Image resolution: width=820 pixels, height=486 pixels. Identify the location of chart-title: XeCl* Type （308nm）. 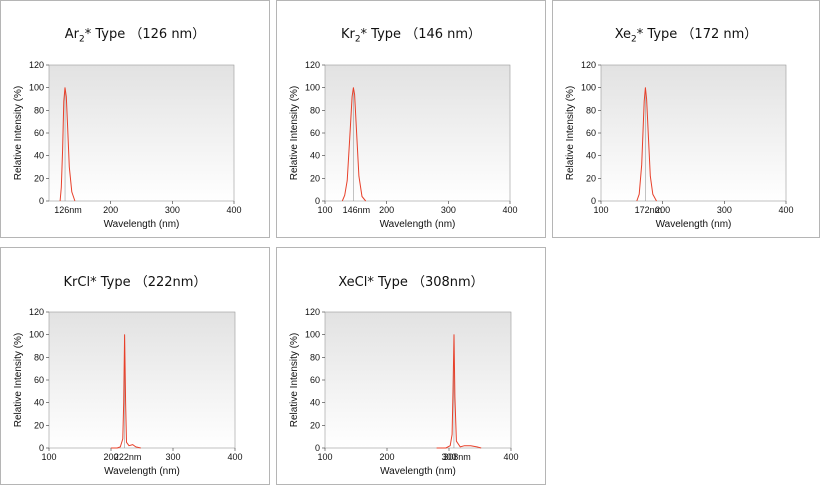
(411, 282).